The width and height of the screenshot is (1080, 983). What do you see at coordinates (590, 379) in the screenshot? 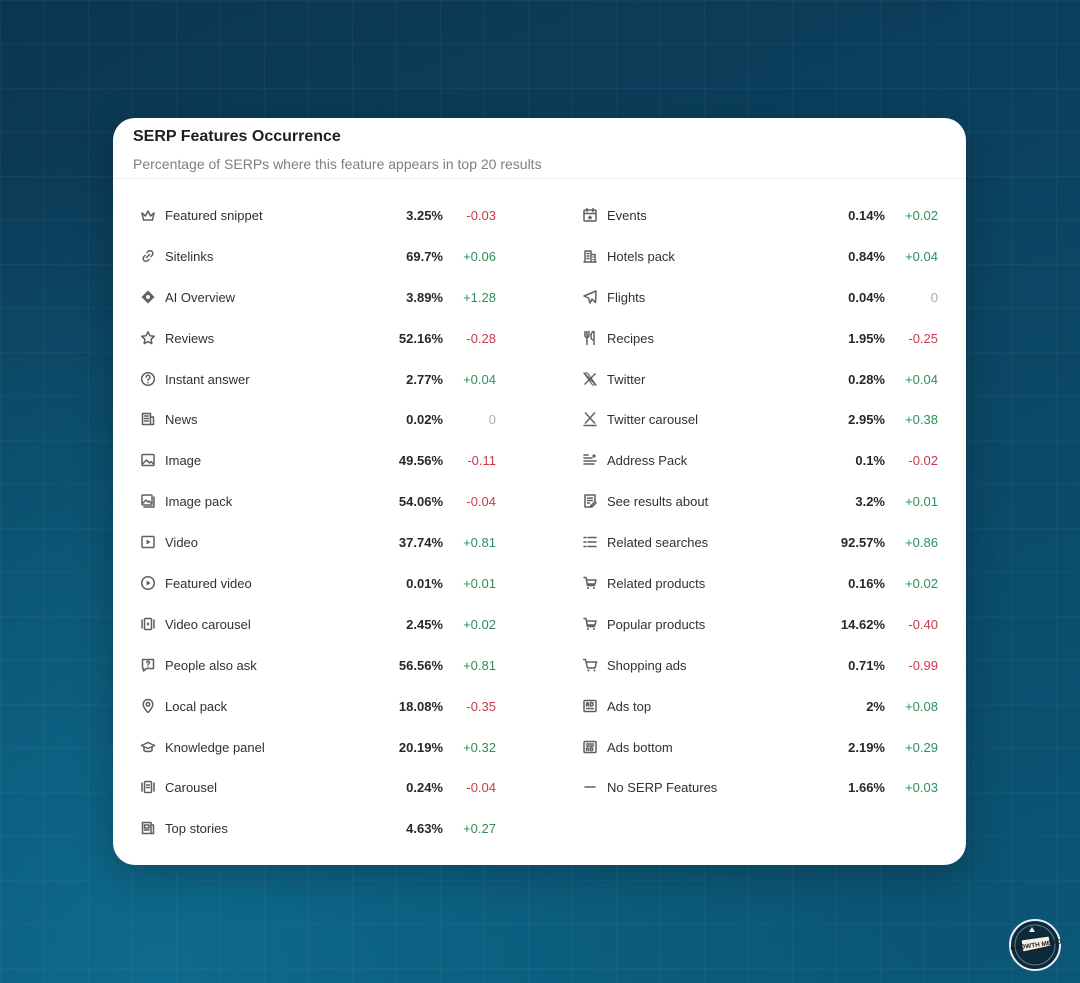
I see `x-logo-icon` at bounding box center [590, 379].